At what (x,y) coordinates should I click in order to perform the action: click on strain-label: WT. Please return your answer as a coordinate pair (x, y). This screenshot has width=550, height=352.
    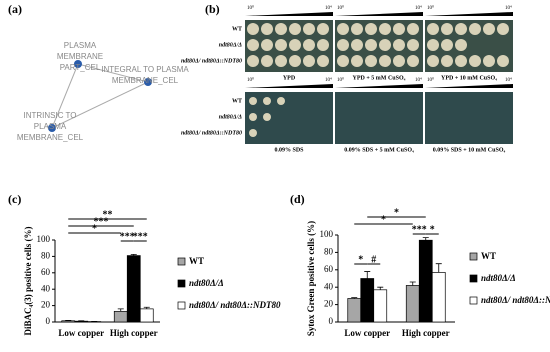
    Looking at the image, I should click on (237, 29).